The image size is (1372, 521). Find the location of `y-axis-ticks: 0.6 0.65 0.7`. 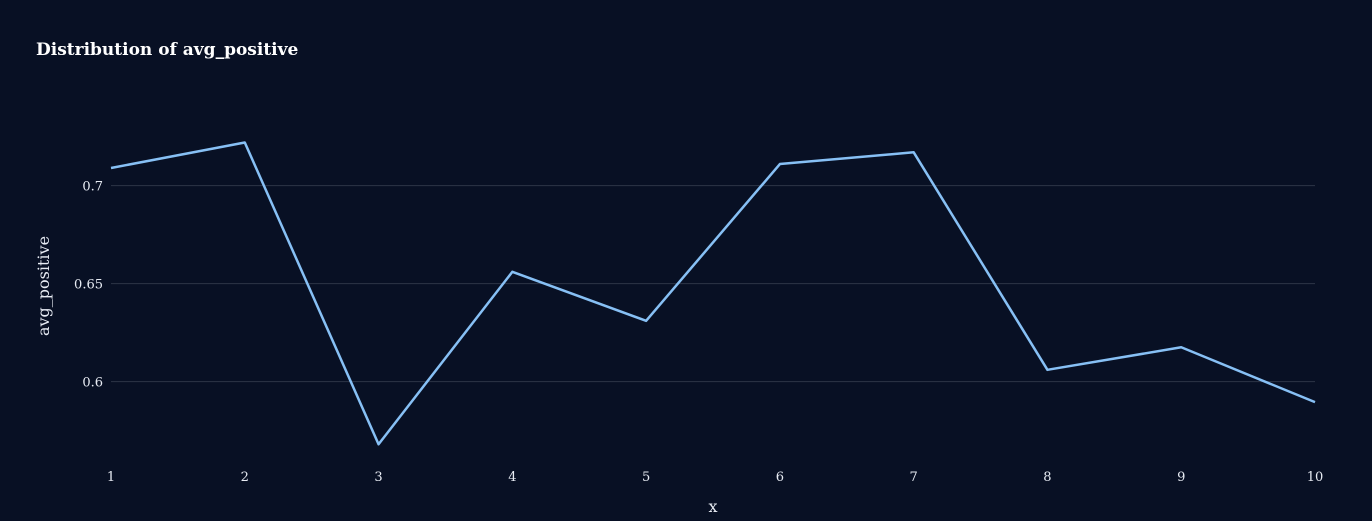

y-axis-ticks: 0.6 0.65 0.7 is located at coordinates (88, 285).